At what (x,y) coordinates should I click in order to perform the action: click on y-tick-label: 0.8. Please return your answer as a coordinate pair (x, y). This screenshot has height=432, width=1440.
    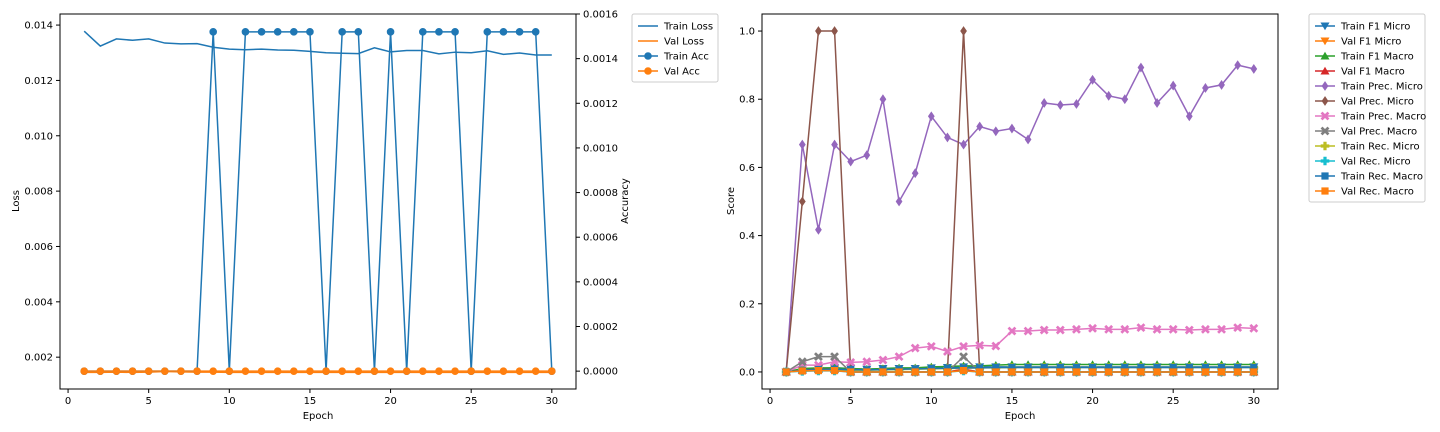
    Looking at the image, I should click on (747, 100).